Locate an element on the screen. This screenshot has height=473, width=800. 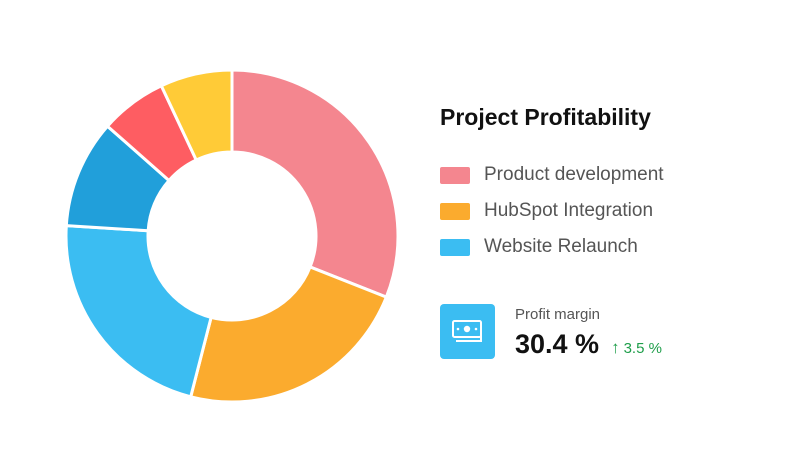
arrow-up-icon: ↑ is located at coordinates (615, 347).